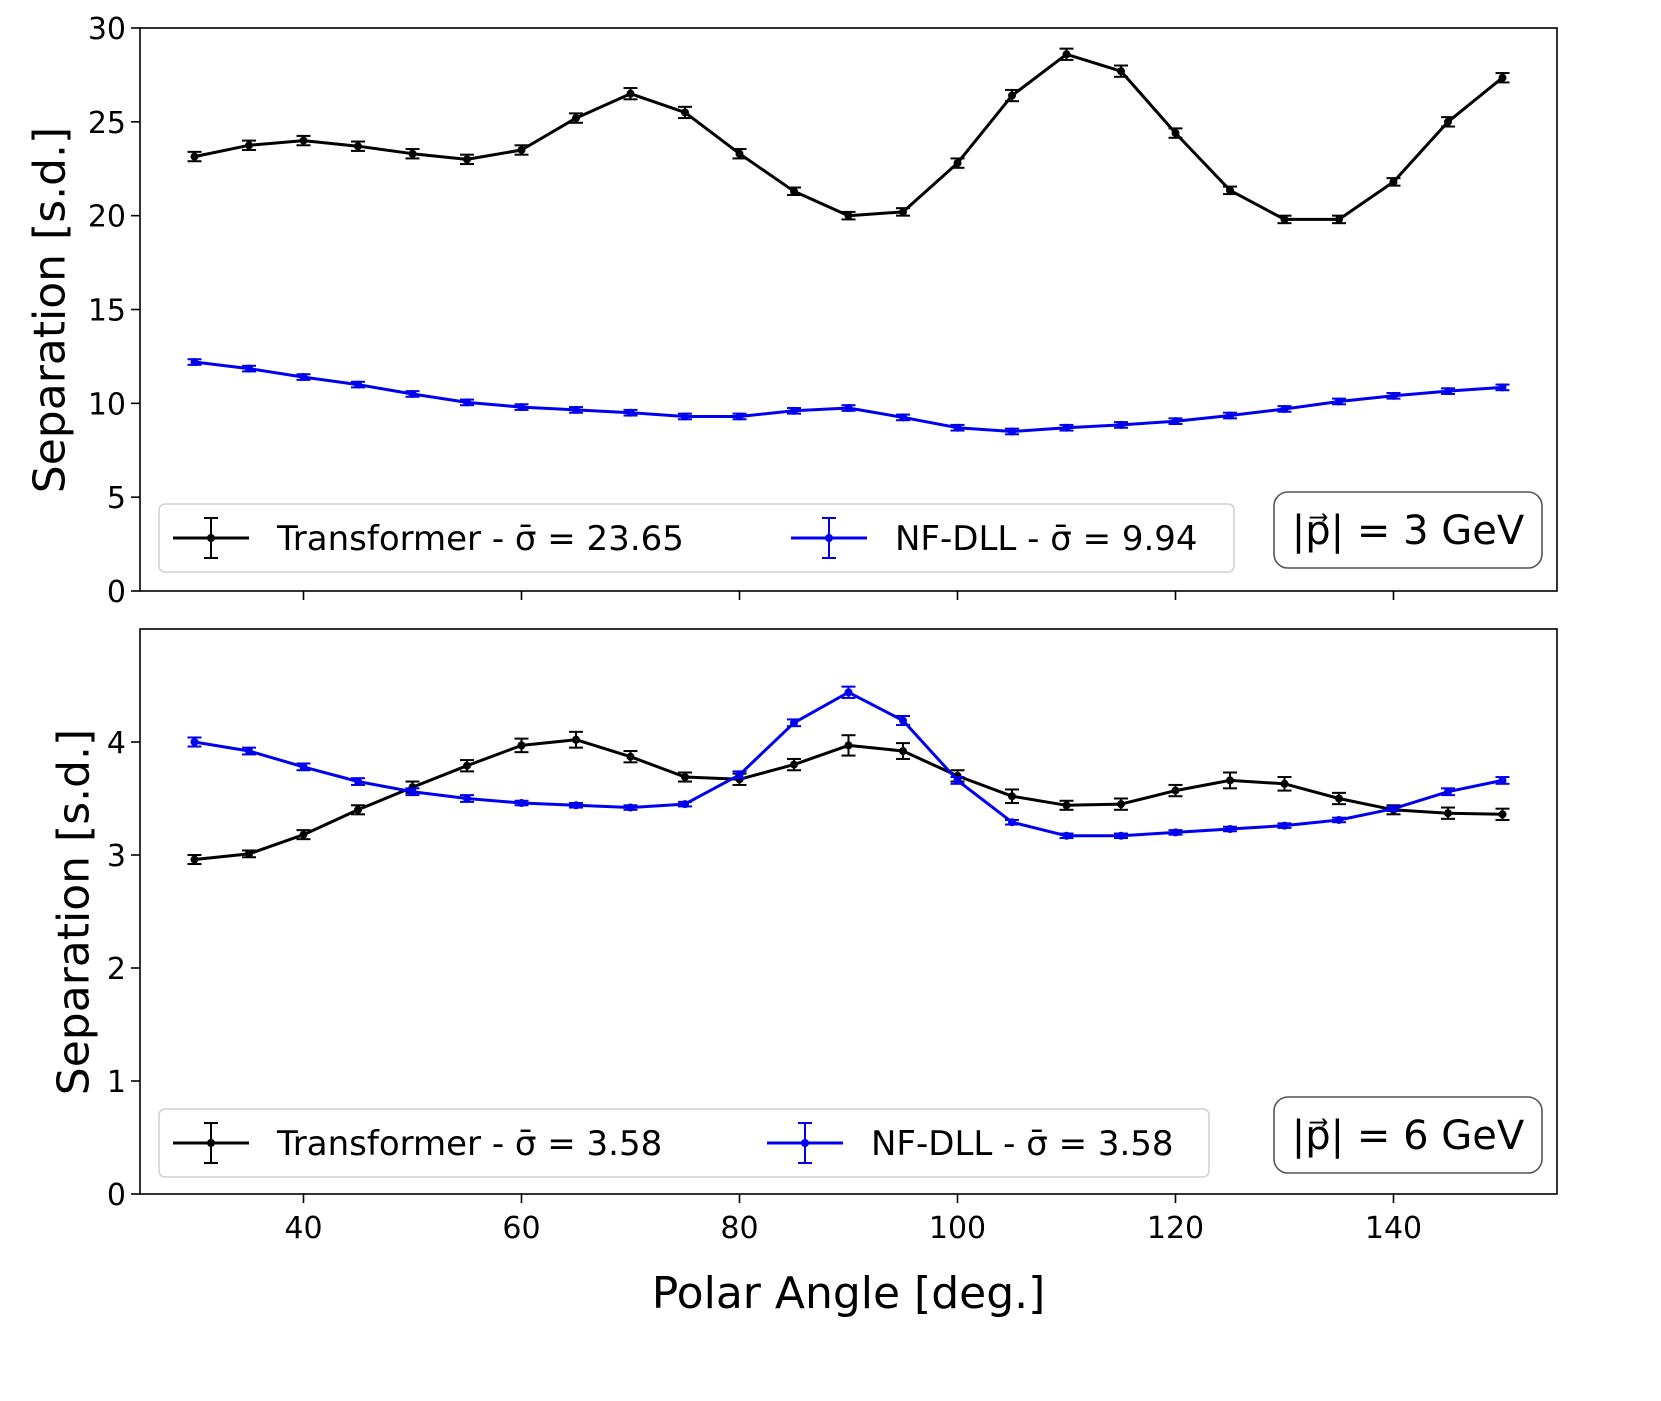  What do you see at coordinates (696, 538) in the screenshot?
I see `legend-box` at bounding box center [696, 538].